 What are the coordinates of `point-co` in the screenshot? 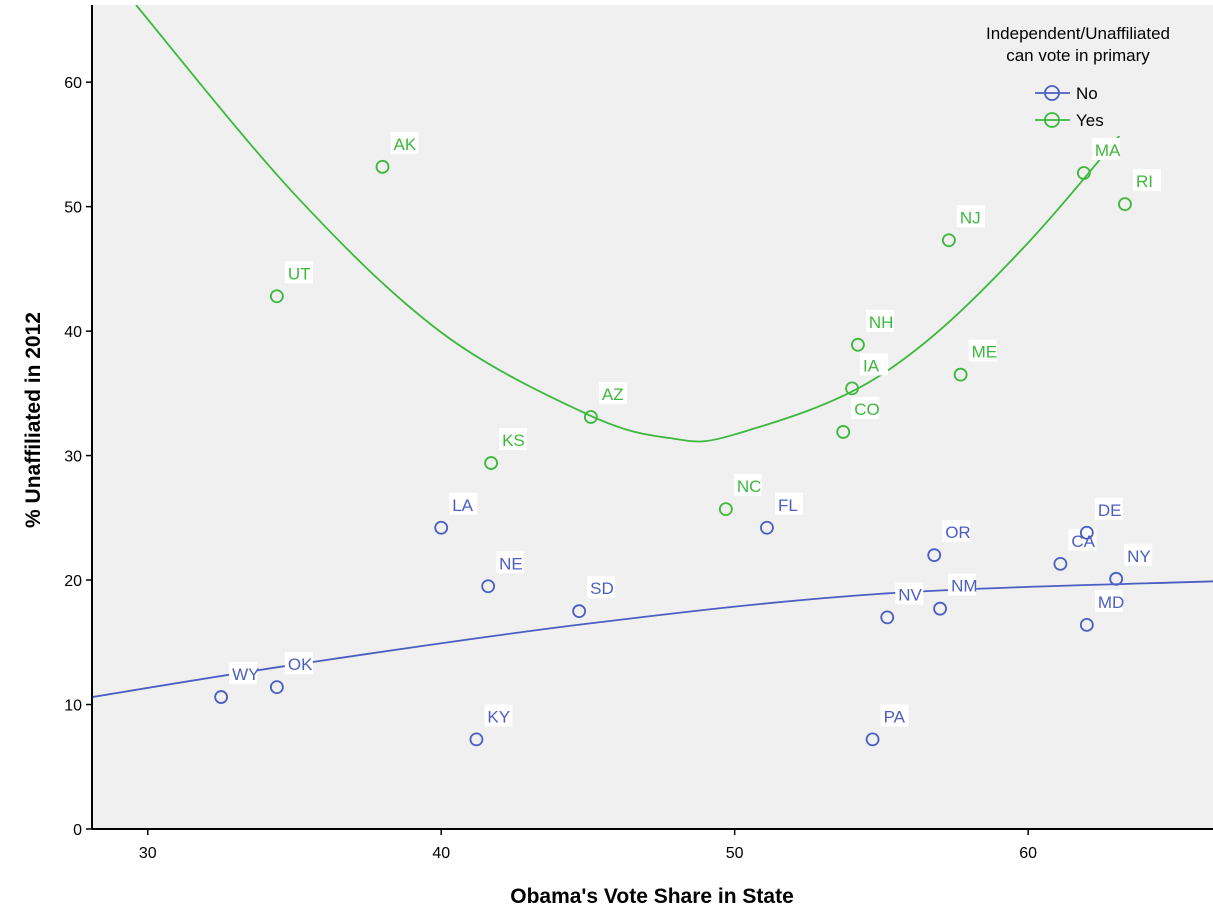 It's located at (843, 432).